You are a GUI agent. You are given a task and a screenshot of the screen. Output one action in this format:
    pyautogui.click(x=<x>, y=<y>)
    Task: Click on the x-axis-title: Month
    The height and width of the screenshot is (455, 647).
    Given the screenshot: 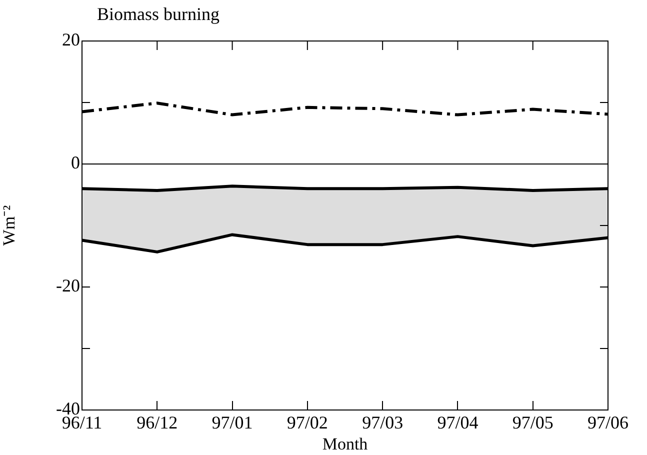 What is the action you would take?
    pyautogui.click(x=345, y=444)
    